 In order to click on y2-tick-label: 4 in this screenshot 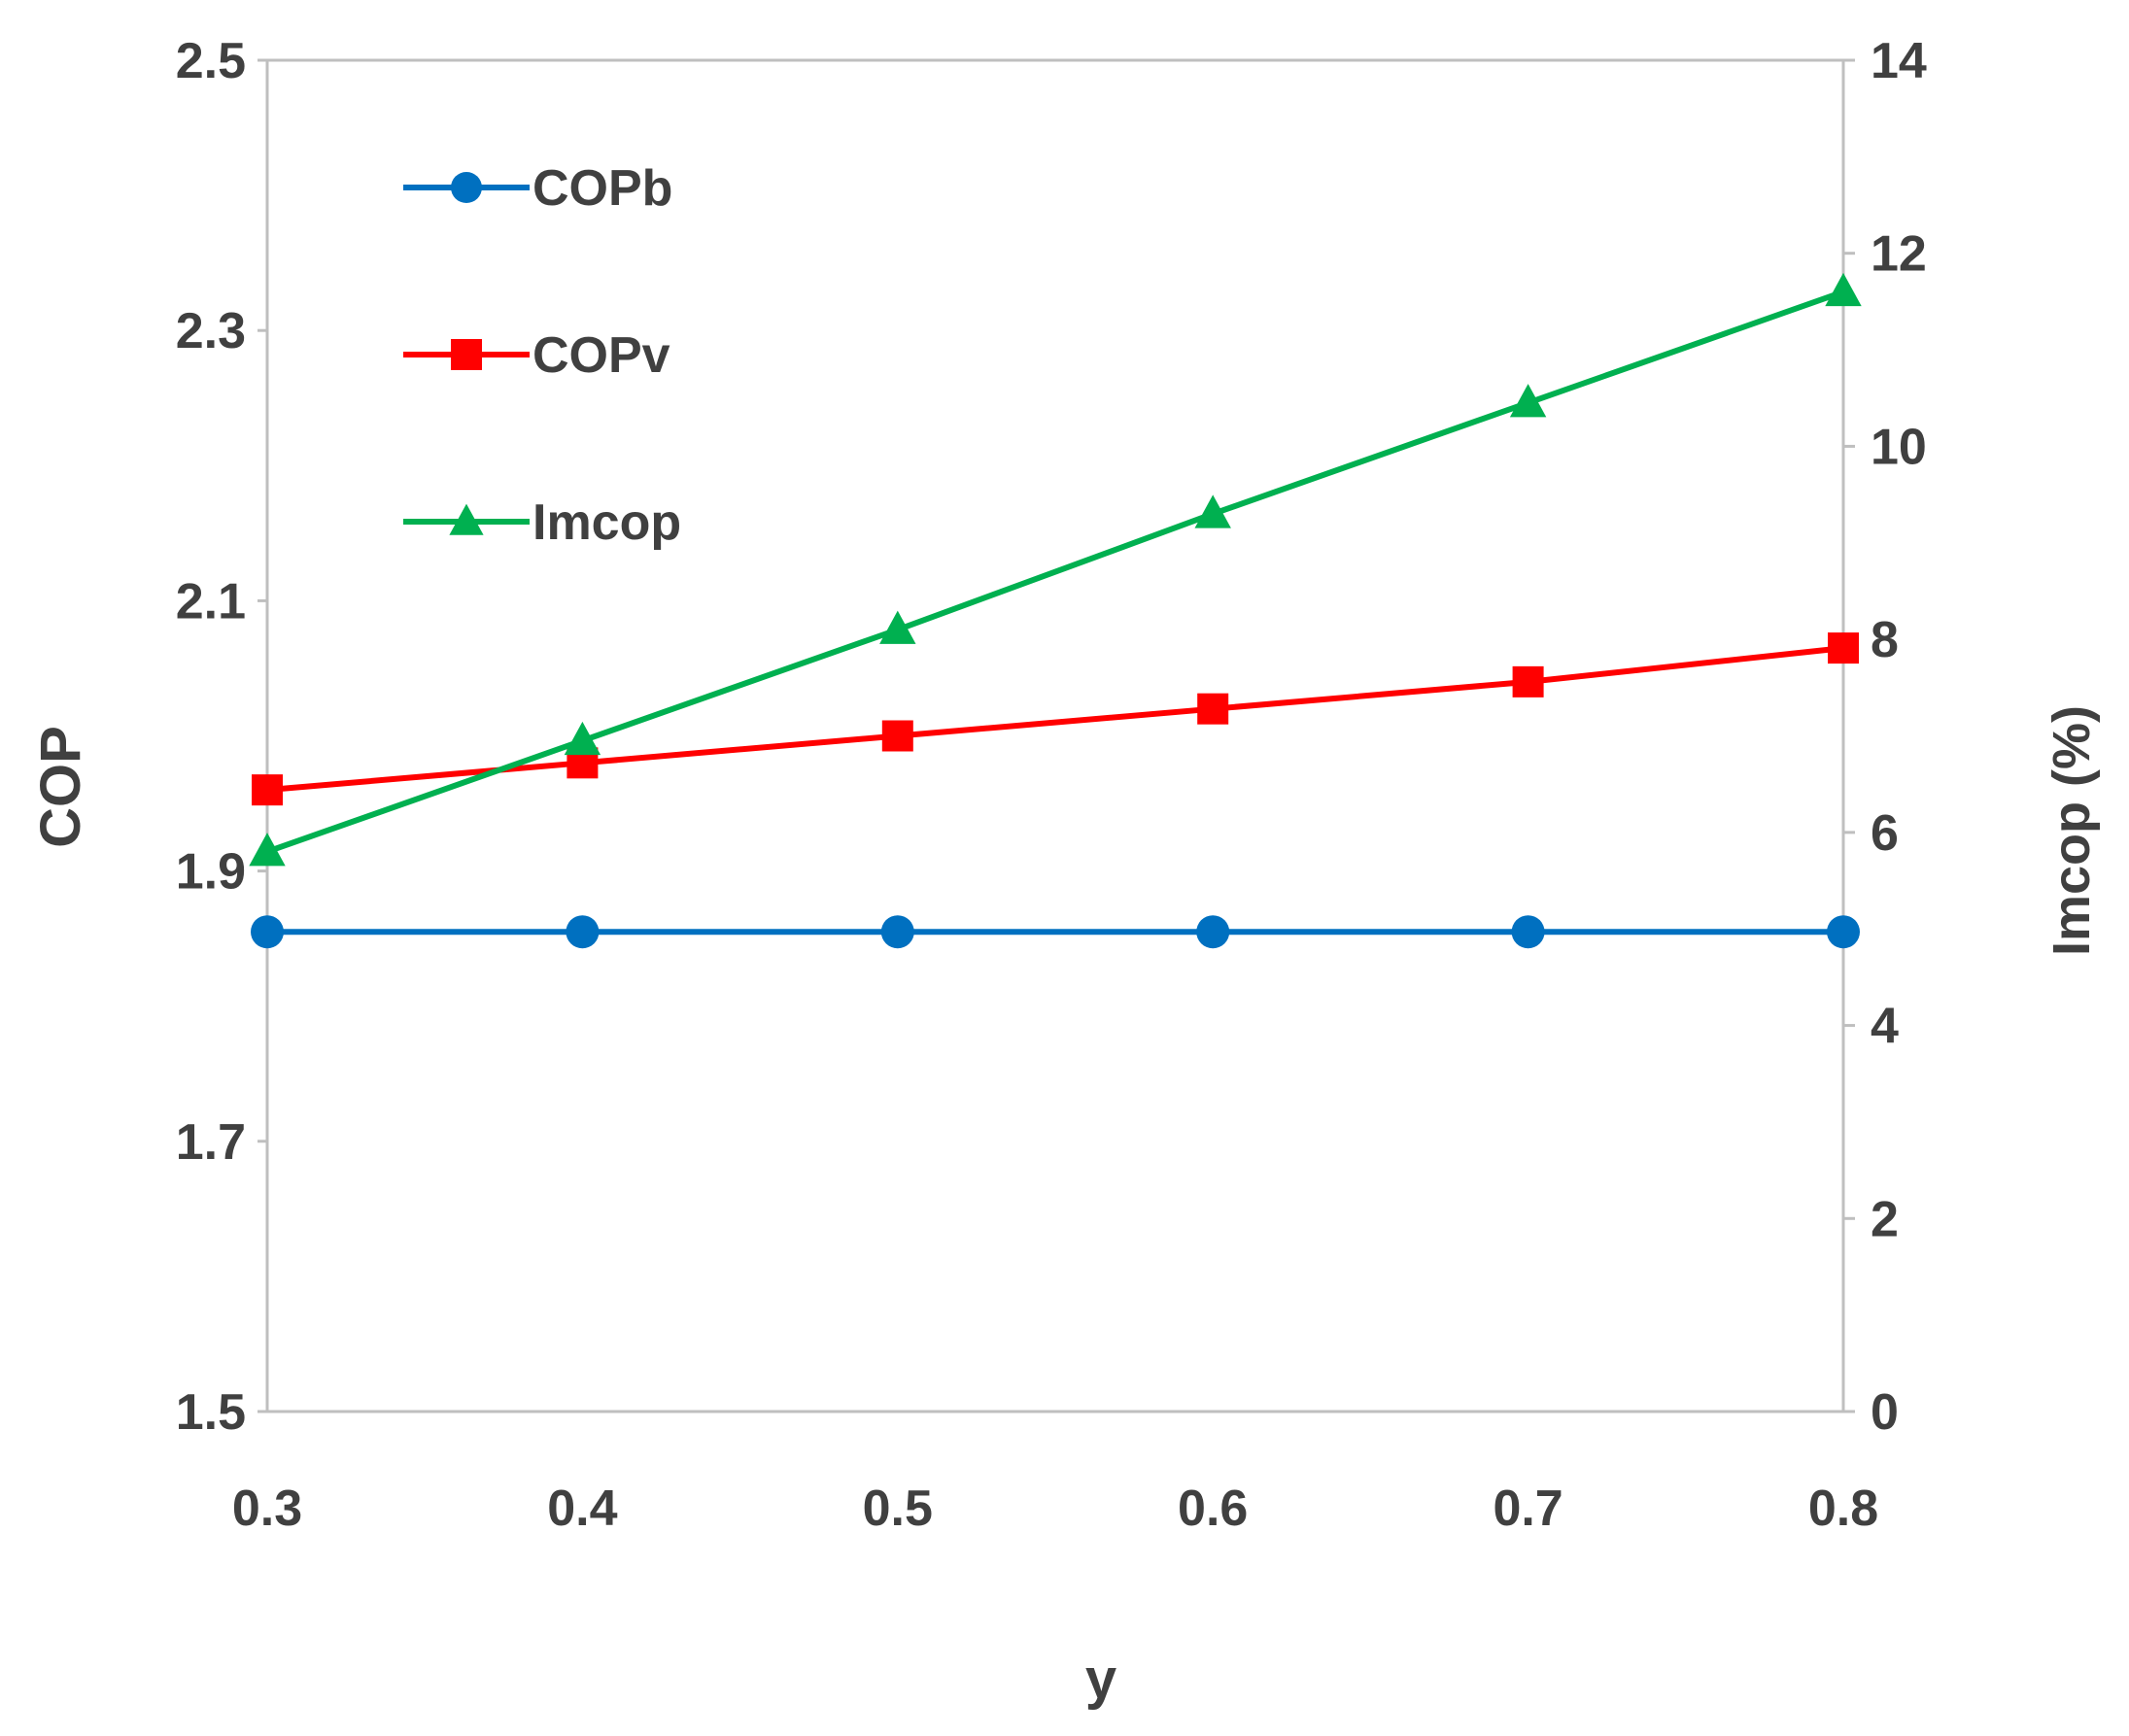, I will do `click(1885, 1027)`.